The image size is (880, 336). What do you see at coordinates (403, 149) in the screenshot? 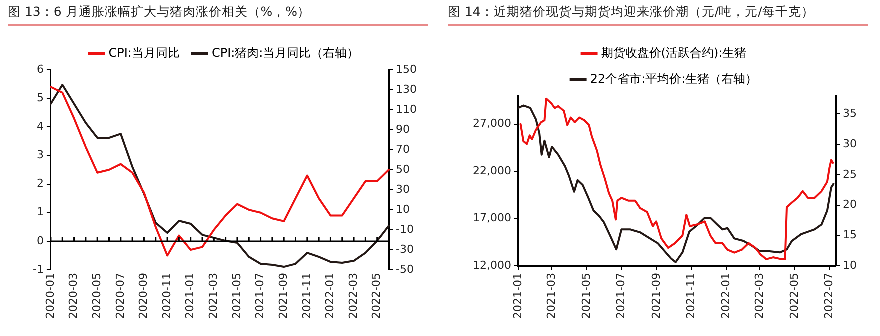
I see `y2-tick-label: 70` at bounding box center [403, 149].